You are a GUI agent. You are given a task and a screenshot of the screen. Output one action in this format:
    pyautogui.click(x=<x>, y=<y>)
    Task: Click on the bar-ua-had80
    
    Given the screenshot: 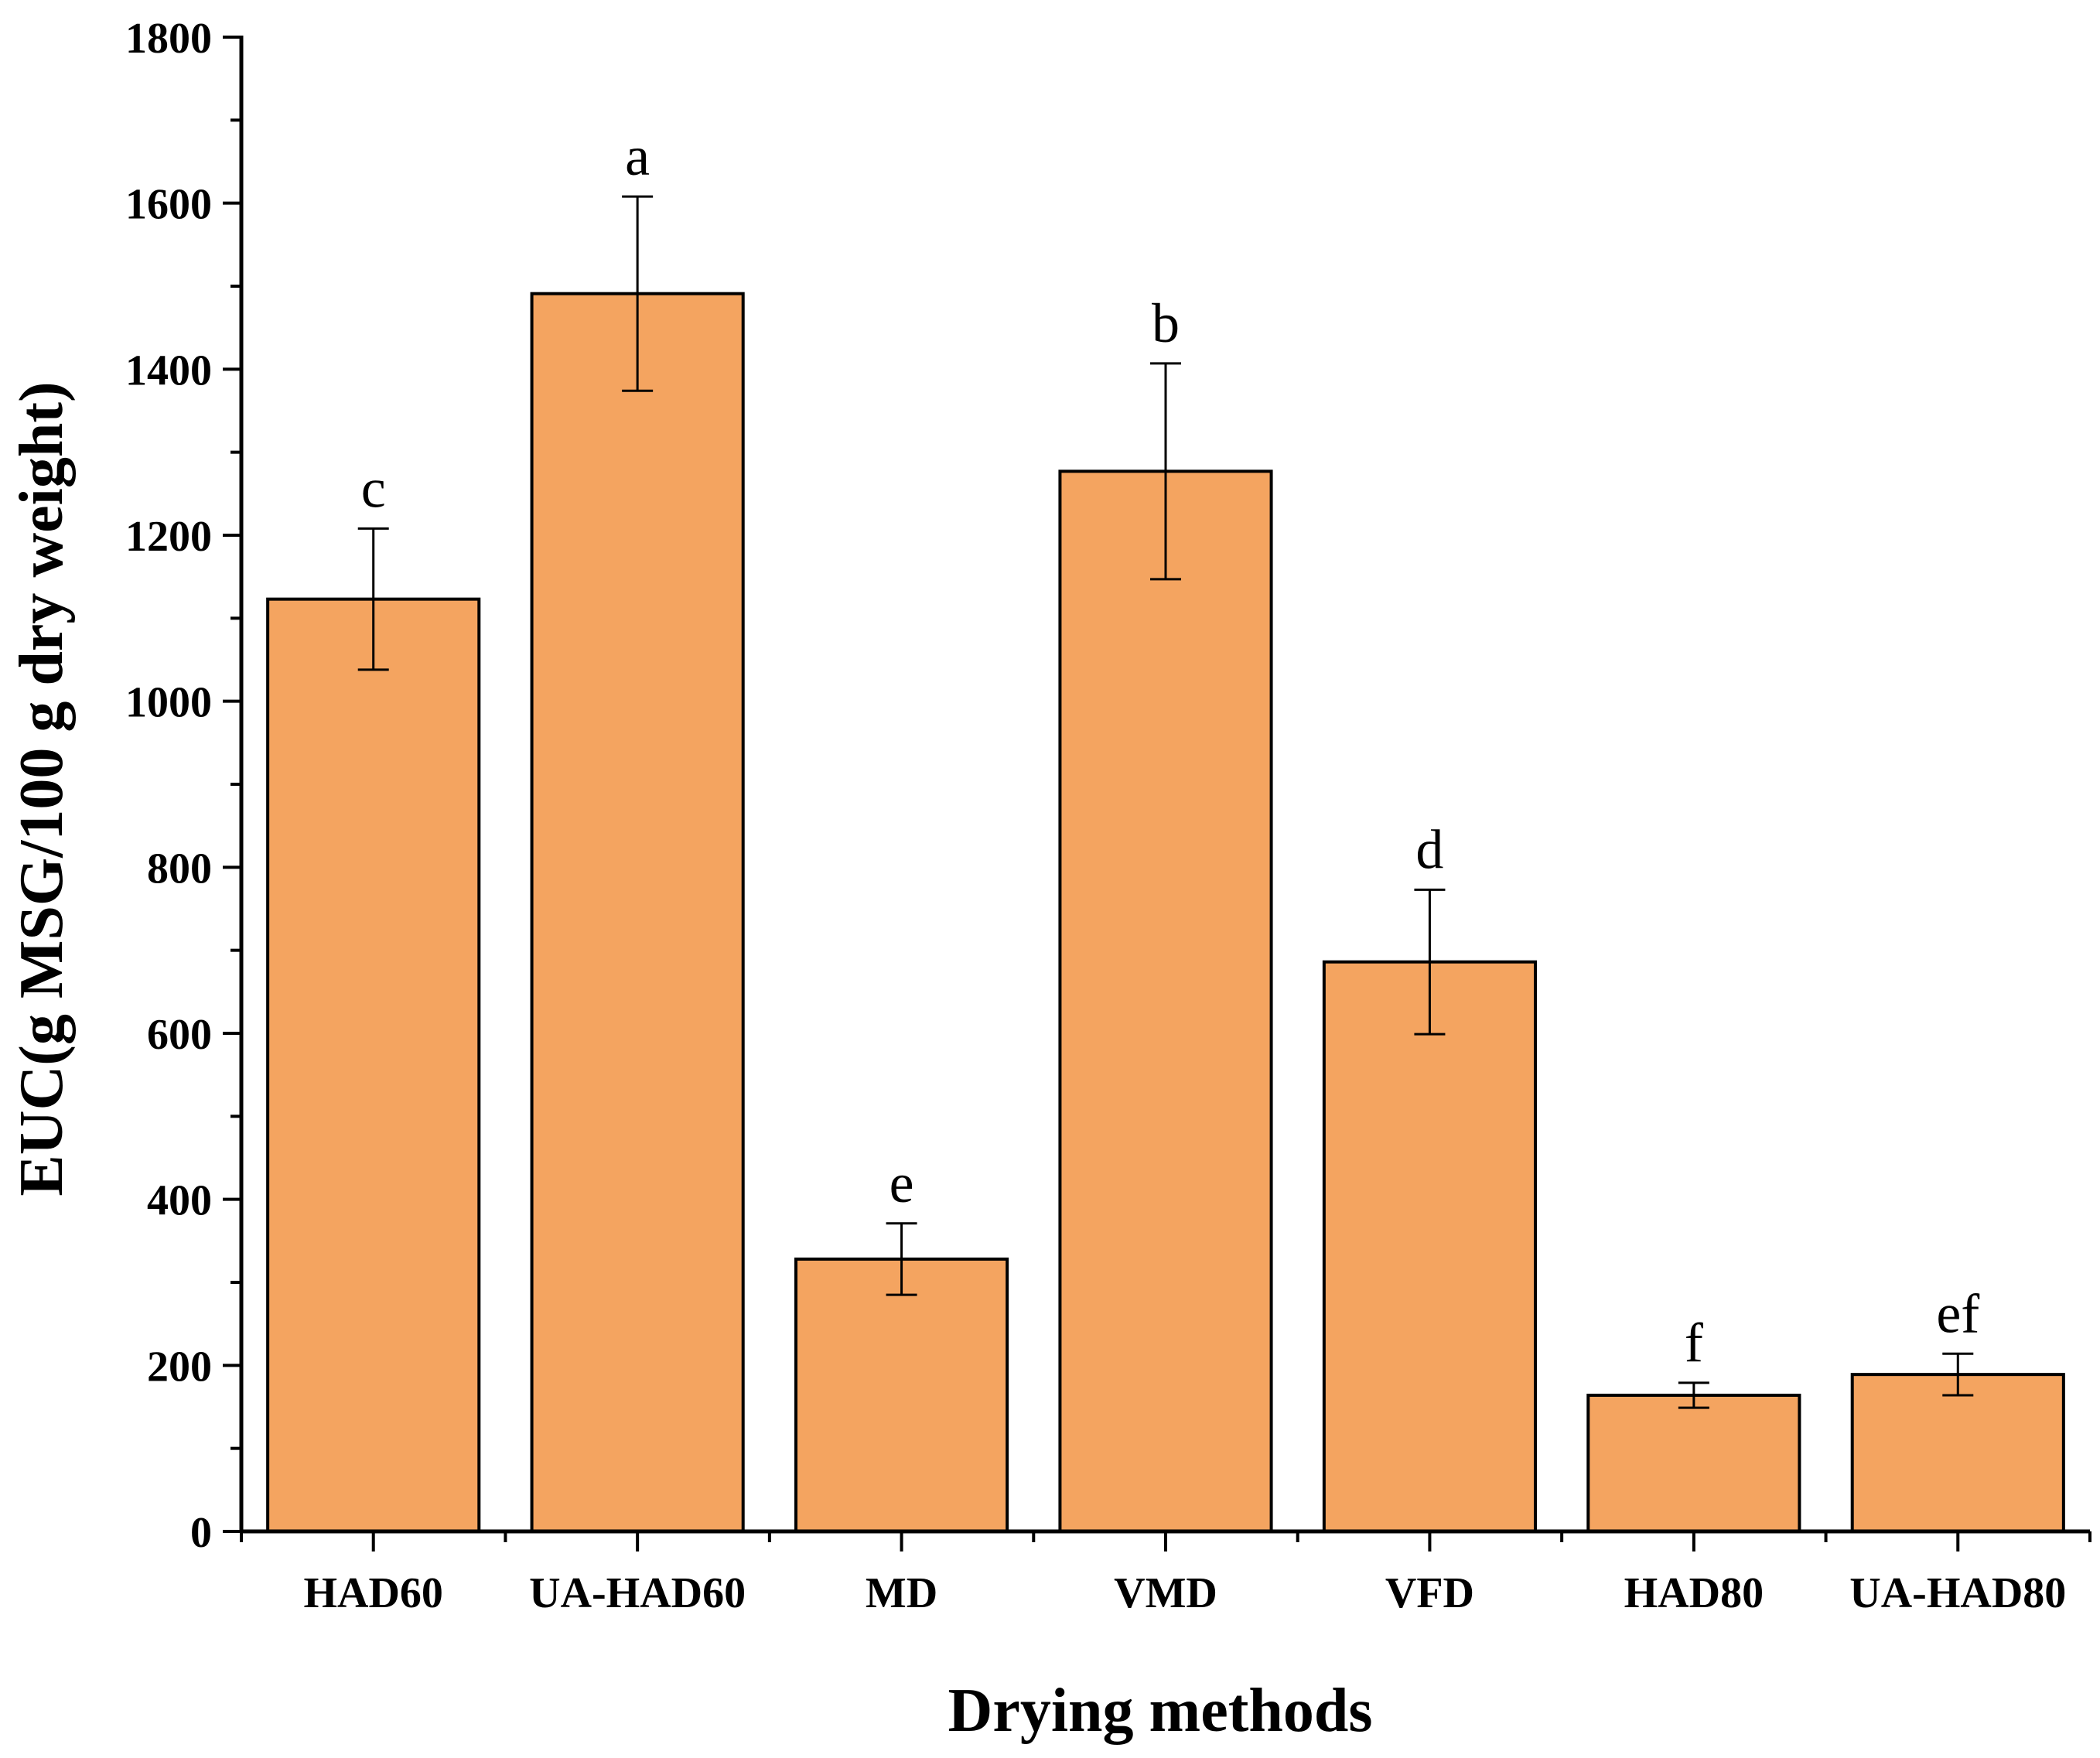 What is the action you would take?
    pyautogui.click(x=1958, y=1453)
    